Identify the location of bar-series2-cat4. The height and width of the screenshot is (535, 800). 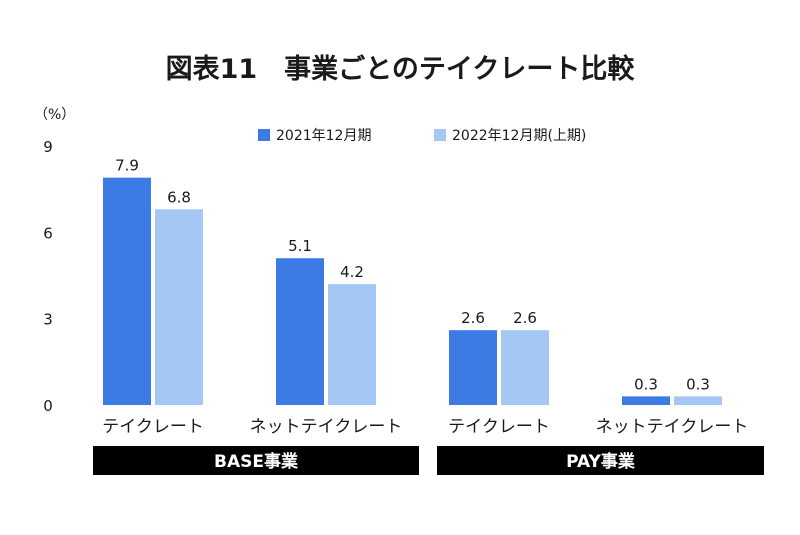
(698, 400).